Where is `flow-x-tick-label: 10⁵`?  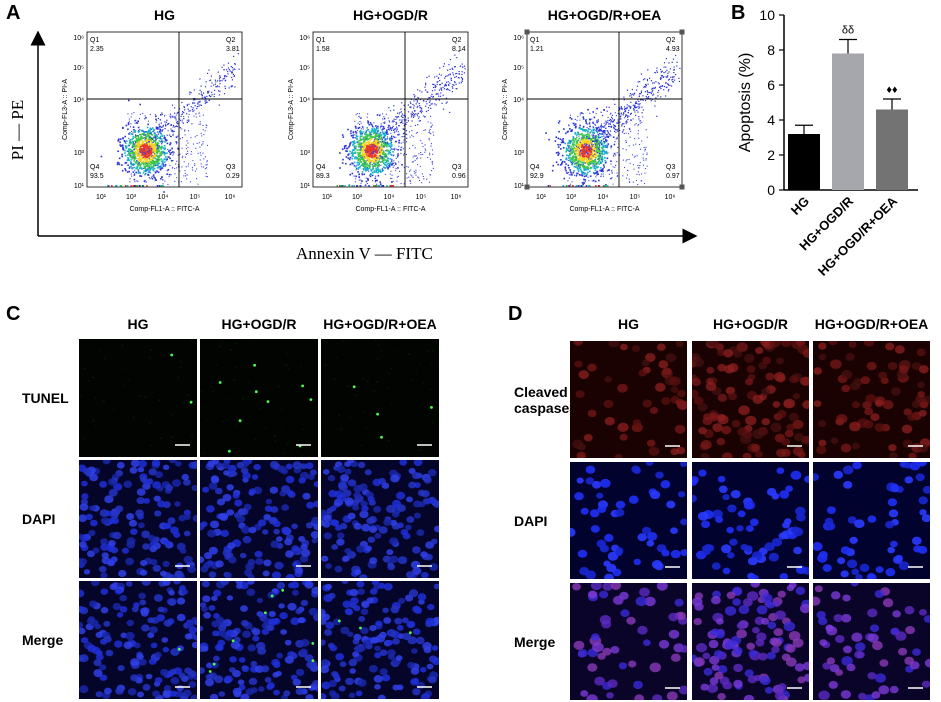 flow-x-tick-label: 10⁵ is located at coordinates (421, 197).